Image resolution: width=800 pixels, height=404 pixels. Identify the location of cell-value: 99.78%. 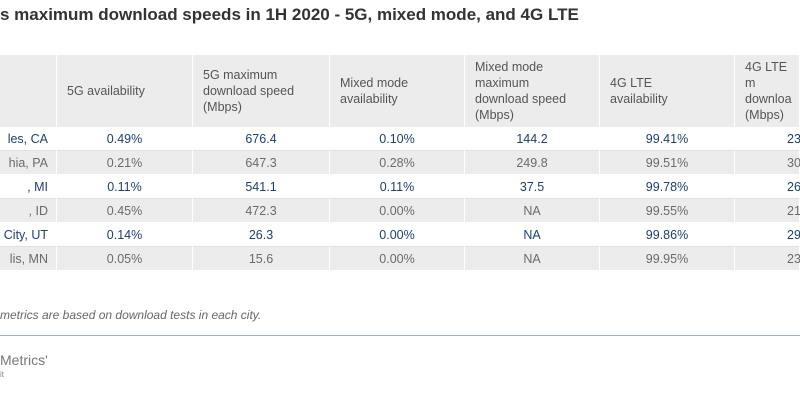
(667, 187).